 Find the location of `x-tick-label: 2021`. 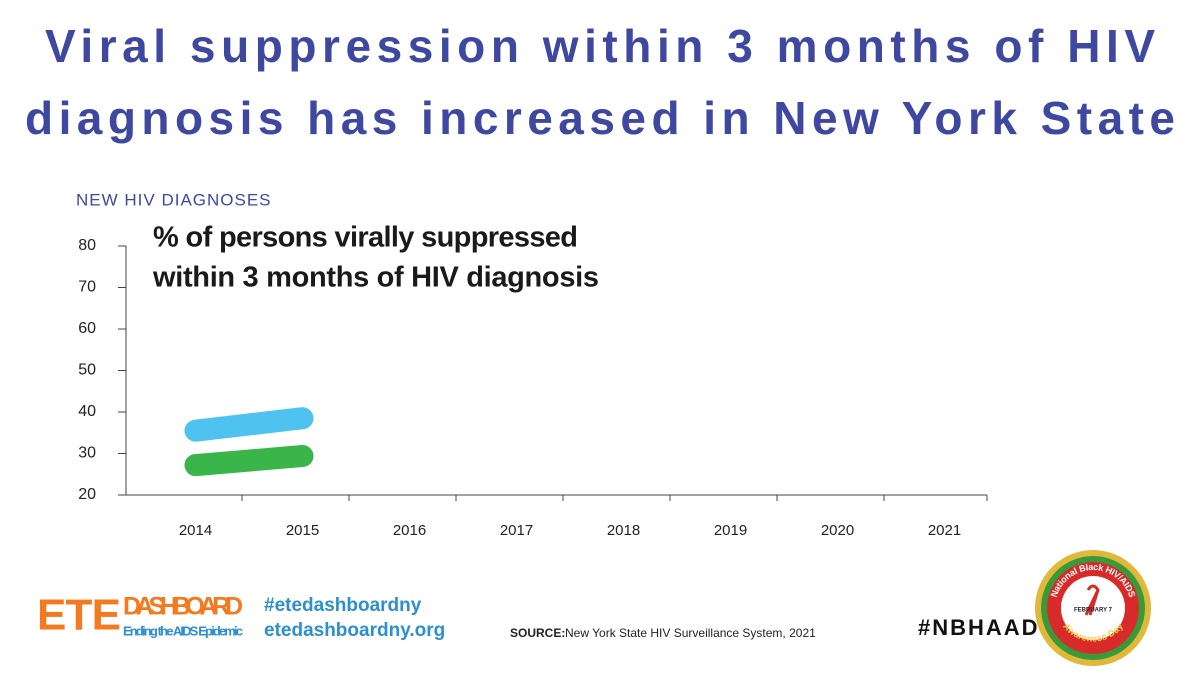

x-tick-label: 2021 is located at coordinates (944, 530).